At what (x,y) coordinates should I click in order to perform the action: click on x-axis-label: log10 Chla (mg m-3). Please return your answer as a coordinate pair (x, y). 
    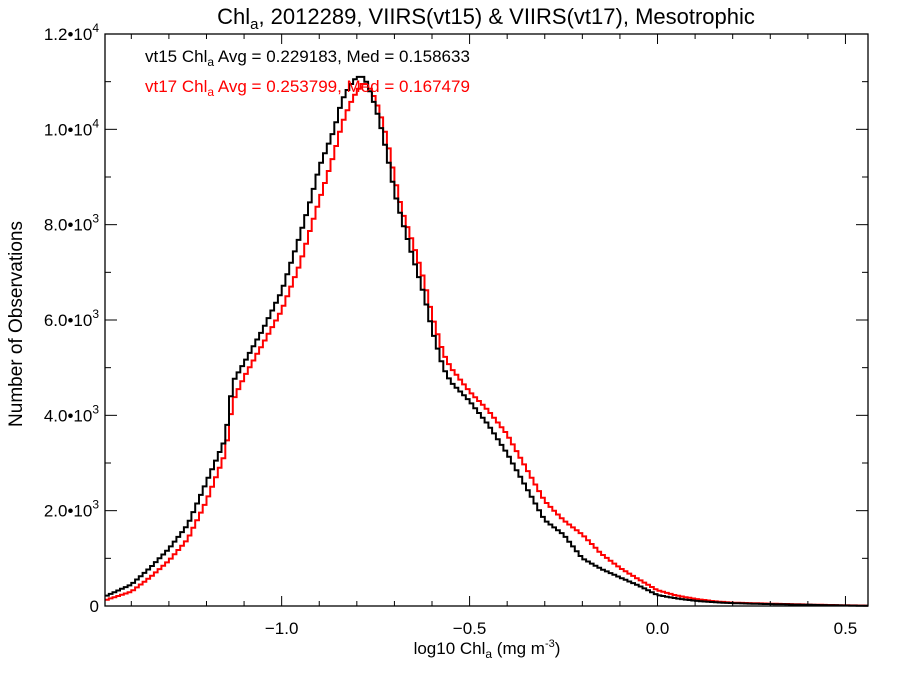
    Looking at the image, I should click on (487, 649).